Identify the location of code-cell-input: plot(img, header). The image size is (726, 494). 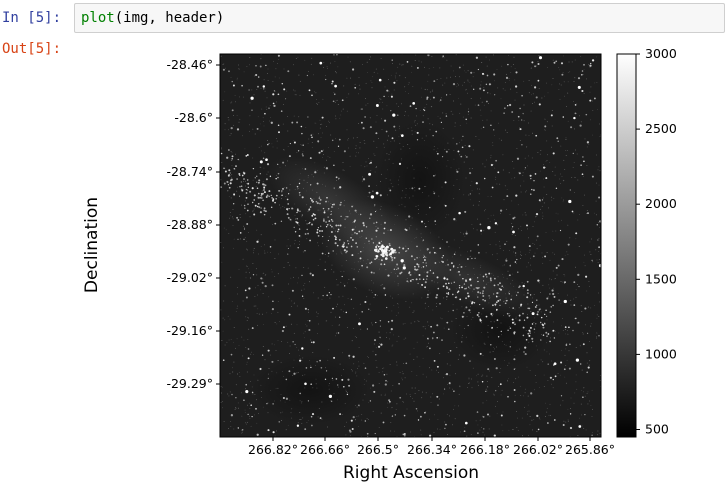
(399, 18).